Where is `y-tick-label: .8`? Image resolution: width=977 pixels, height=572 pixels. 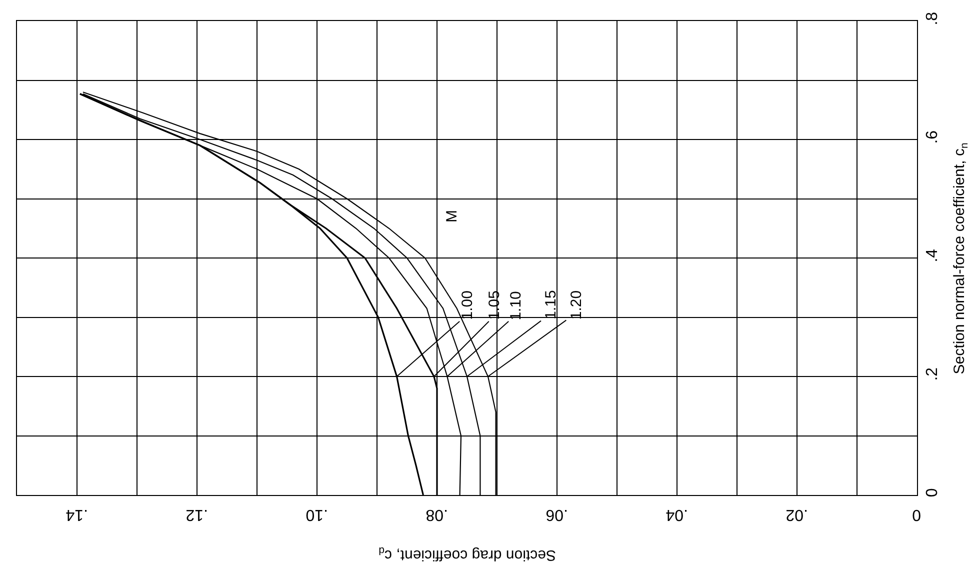
y-tick-label: .8 is located at coordinates (933, 19).